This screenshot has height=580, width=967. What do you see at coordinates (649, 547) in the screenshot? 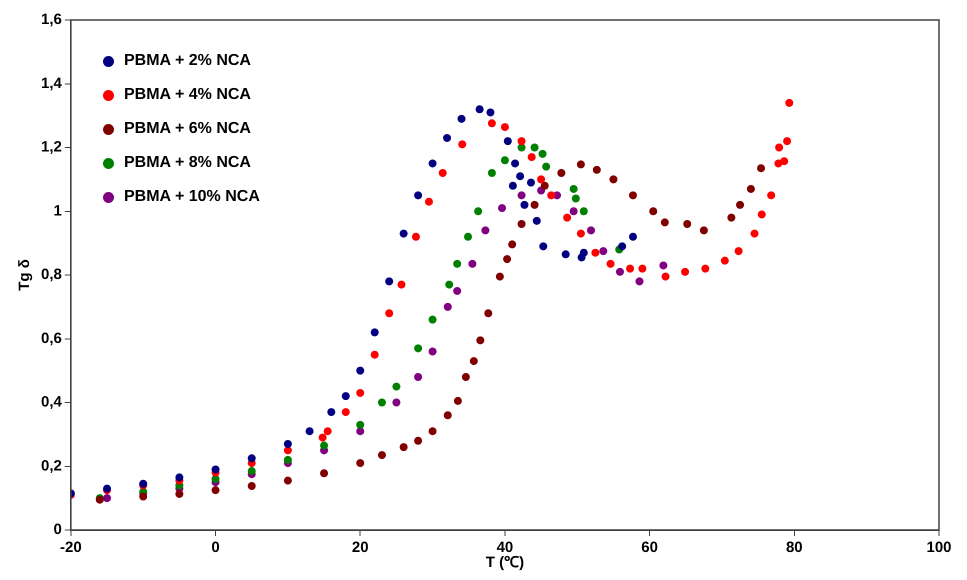
I see `x-tick-label: 60` at bounding box center [649, 547].